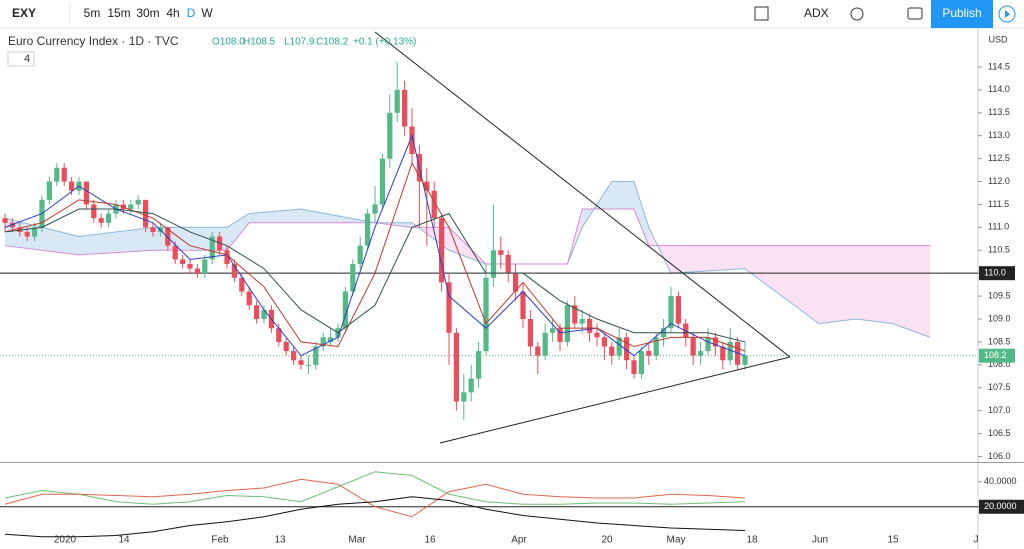 This screenshot has height=549, width=1024. I want to click on interval-button: W, so click(207, 13).